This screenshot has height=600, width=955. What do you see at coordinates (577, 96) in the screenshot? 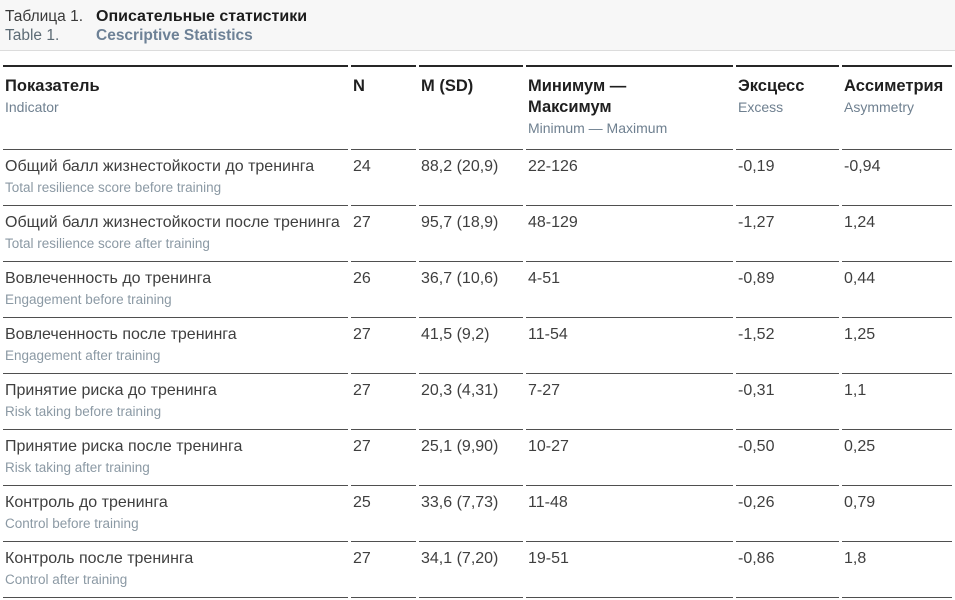
I see `column-header-minmax-ru: Минимум — Максимум` at bounding box center [577, 96].